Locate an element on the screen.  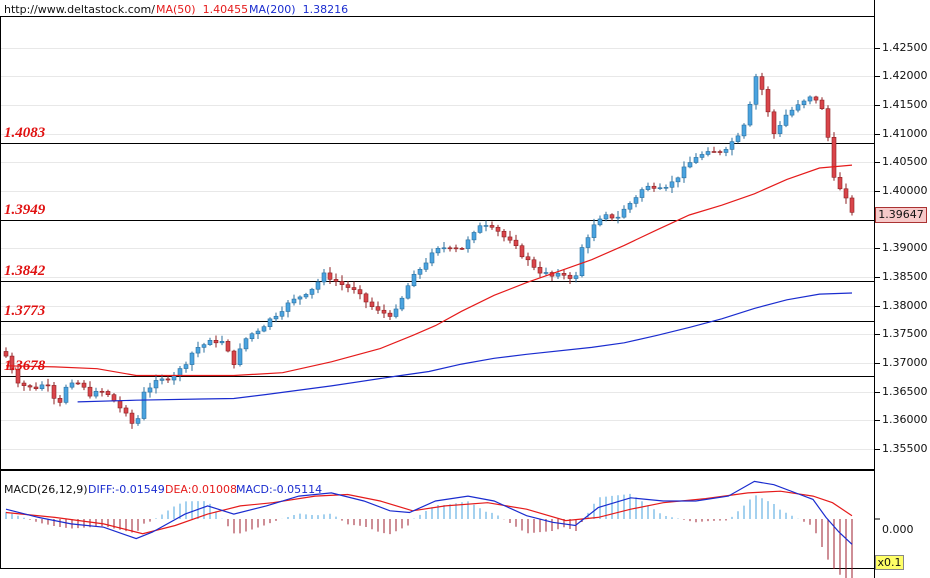
macd-zero-tick: 0.000 is located at coordinates (898, 529).